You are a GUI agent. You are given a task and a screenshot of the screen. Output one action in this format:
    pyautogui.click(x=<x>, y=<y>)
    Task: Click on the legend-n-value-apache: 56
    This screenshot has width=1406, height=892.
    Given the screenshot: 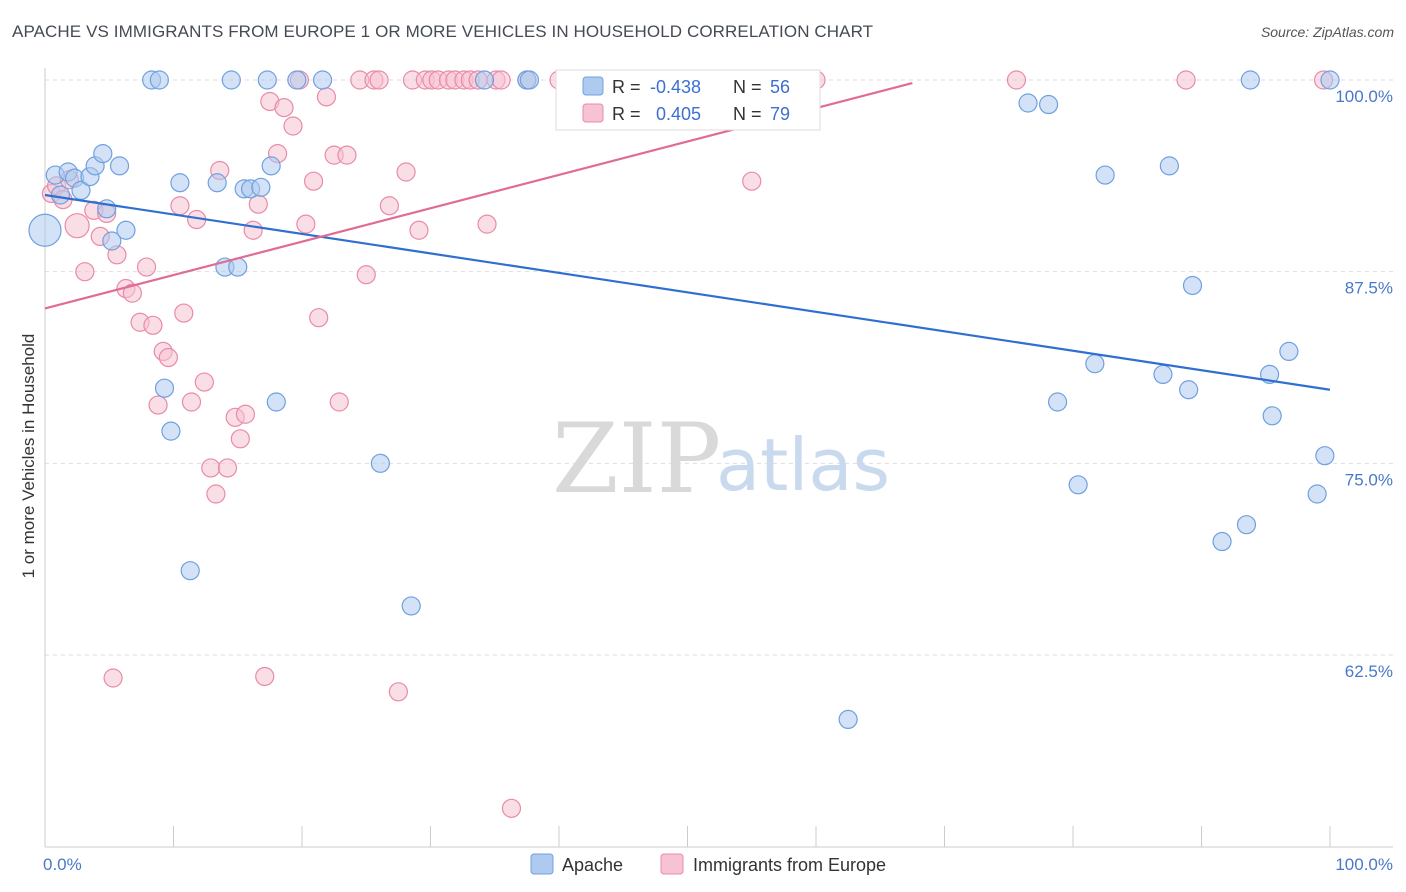 What is the action you would take?
    pyautogui.click(x=780, y=87)
    